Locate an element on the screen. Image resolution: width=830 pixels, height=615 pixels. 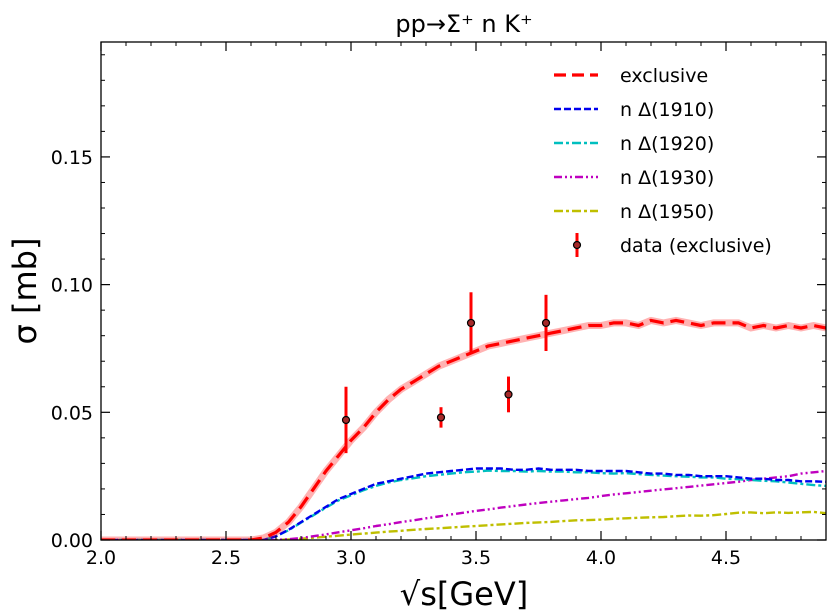
legend-data-marker is located at coordinates (577, 245).